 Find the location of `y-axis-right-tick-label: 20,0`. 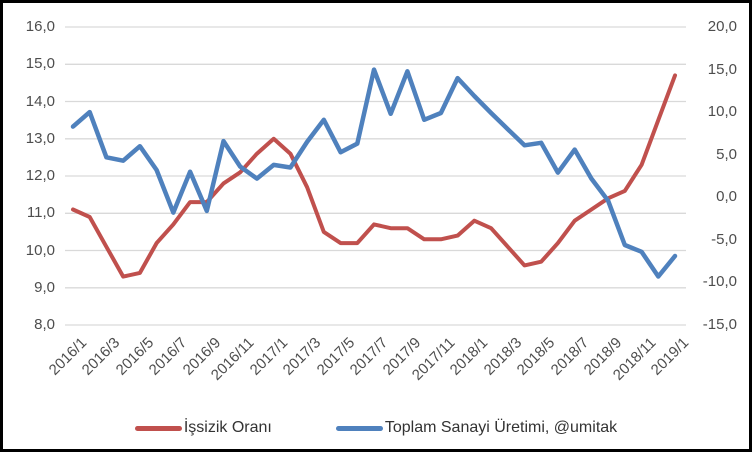

y-axis-right-tick-label: 20,0 is located at coordinates (722, 26).